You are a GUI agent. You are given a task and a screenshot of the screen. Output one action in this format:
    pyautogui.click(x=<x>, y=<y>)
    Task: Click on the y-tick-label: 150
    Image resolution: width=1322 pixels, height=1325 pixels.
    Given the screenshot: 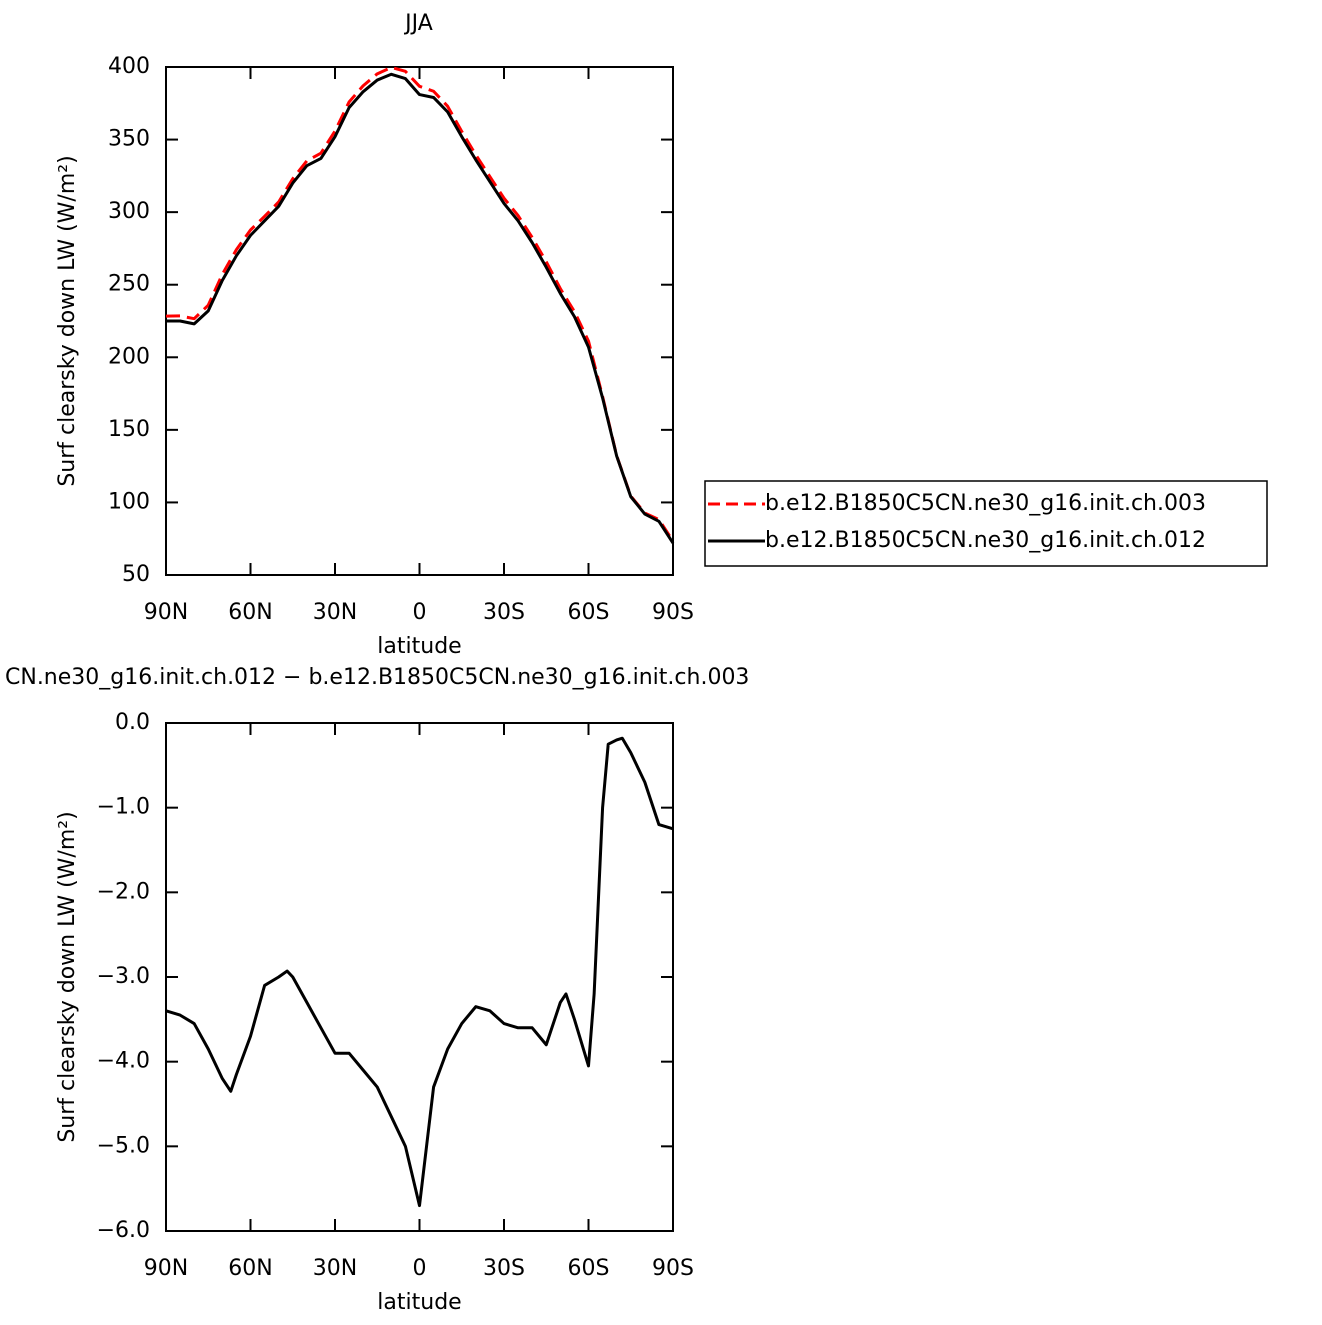 What is the action you would take?
    pyautogui.click(x=129, y=429)
    